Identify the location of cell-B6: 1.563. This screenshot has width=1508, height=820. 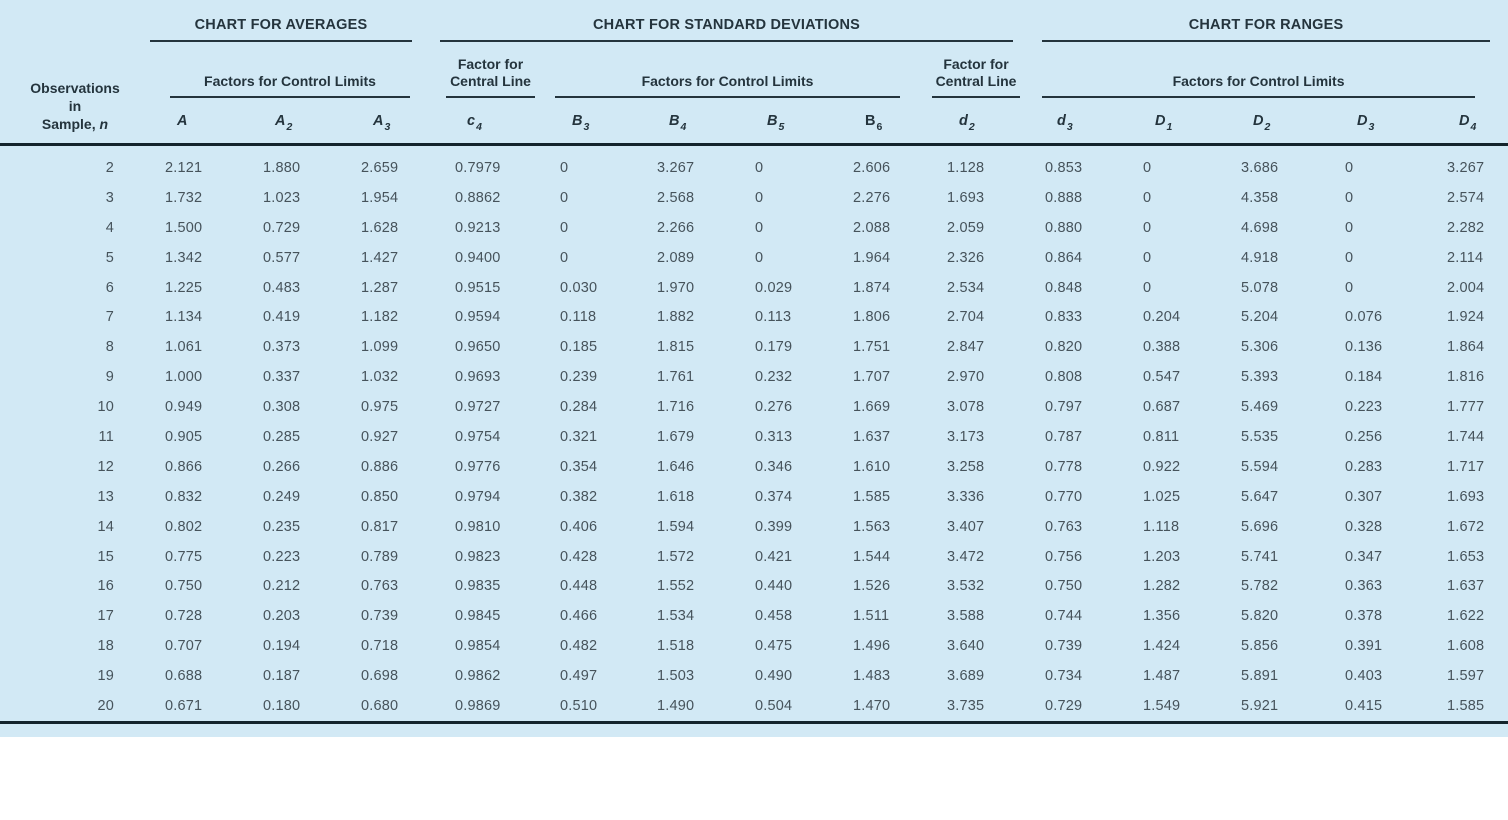
(872, 526).